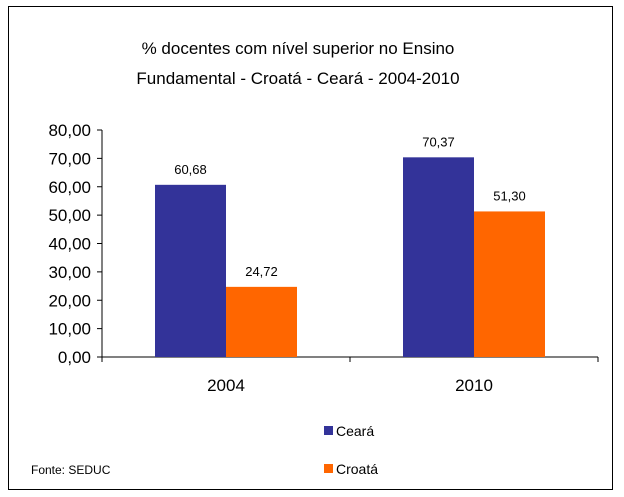 Image resolution: width=624 pixels, height=497 pixels. Describe the element at coordinates (351, 450) in the screenshot. I see `legend: Ceará Croatá` at that location.